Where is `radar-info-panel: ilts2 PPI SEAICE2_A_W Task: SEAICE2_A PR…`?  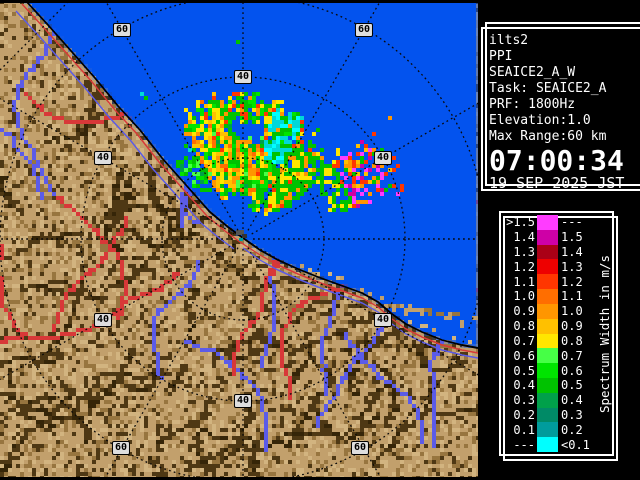
radar-info-panel: ilts2 PPI SEAICE2_A_W Task: SEAICE2_A PR… is located at coordinates (560, 109).